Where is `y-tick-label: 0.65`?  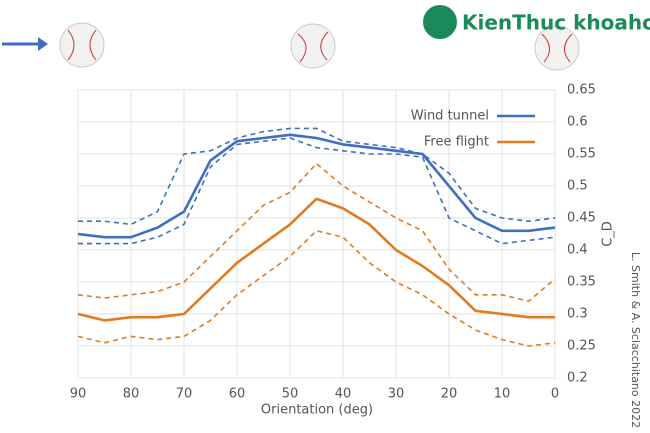 y-tick-label: 0.65 is located at coordinates (581, 90).